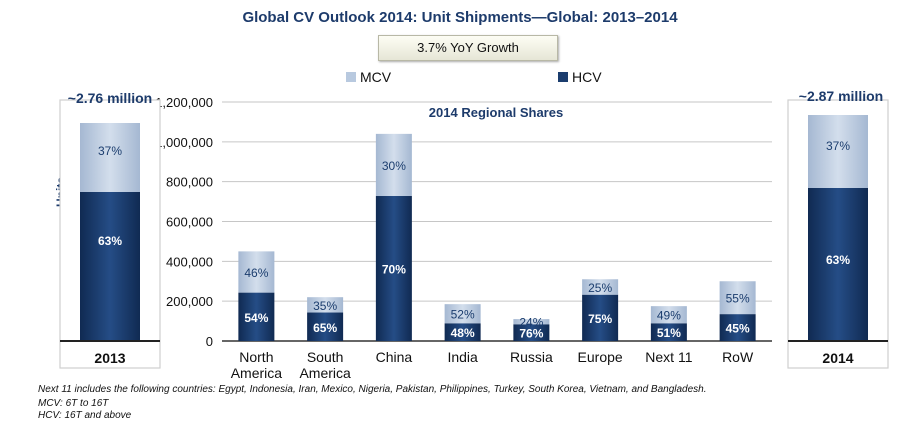 This screenshot has width=920, height=428. What do you see at coordinates (184, 142) in the screenshot?
I see `y-tick-label: 1,000,000` at bounding box center [184, 142].